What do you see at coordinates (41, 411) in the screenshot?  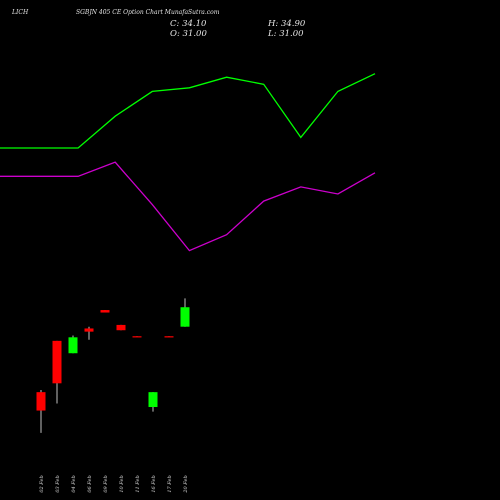 I see `candle-02-feb` at bounding box center [41, 411].